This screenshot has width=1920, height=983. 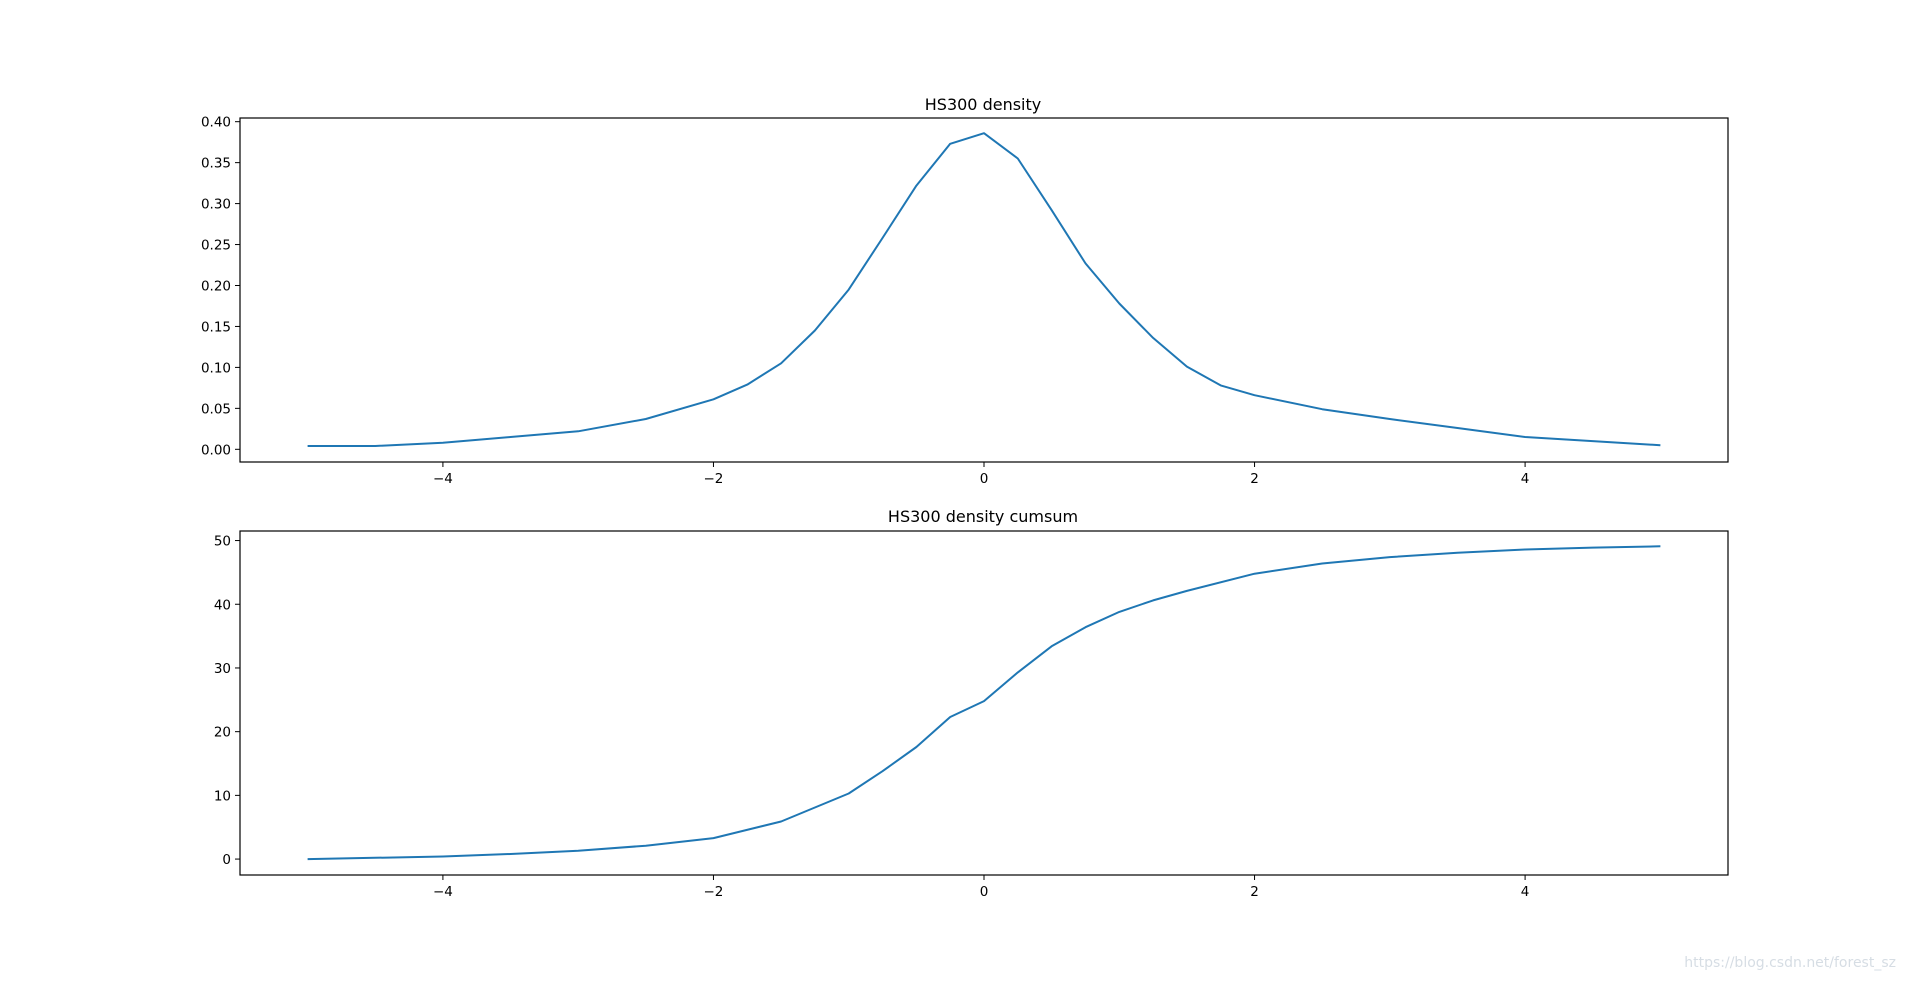 What do you see at coordinates (984, 892) in the screenshot?
I see `cumsum-x-tick-label: 0` at bounding box center [984, 892].